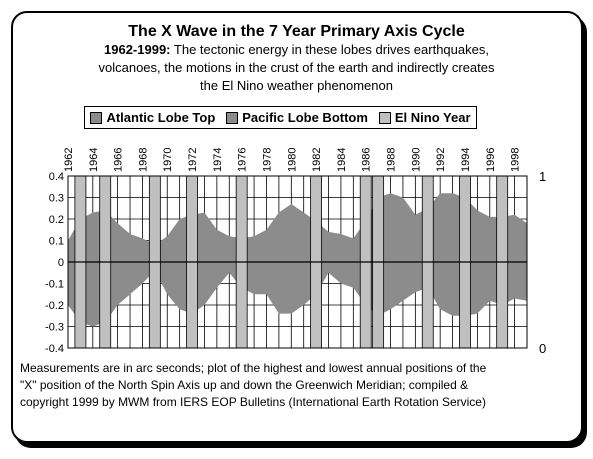  What do you see at coordinates (161, 117) in the screenshot?
I see `legend-label-atlantic: Atlantic Lobe Top` at bounding box center [161, 117].